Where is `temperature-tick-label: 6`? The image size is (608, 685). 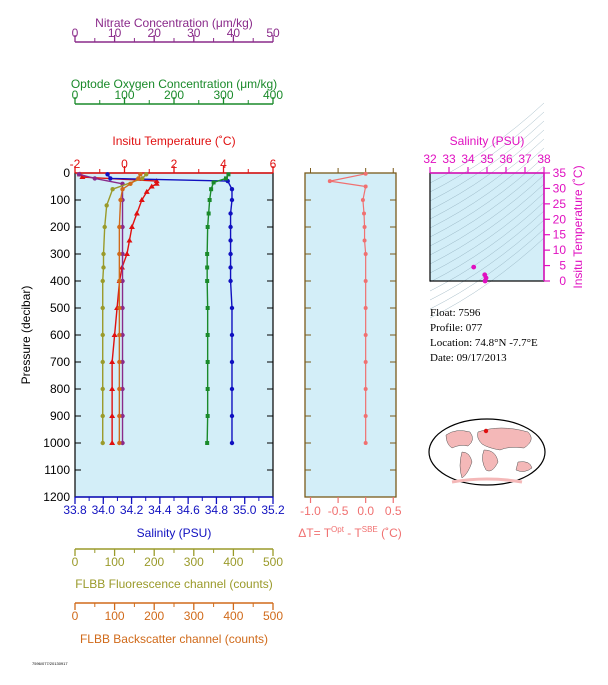 temperature-tick-label: 6 is located at coordinates (273, 164).